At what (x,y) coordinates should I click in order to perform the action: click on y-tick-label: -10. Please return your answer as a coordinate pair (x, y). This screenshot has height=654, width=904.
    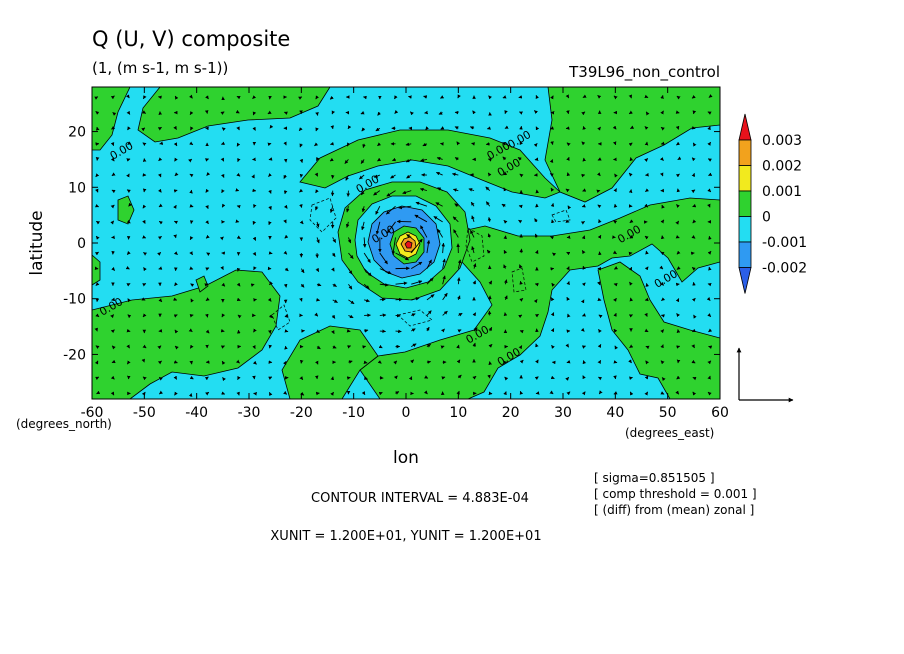
    Looking at the image, I should click on (74, 300).